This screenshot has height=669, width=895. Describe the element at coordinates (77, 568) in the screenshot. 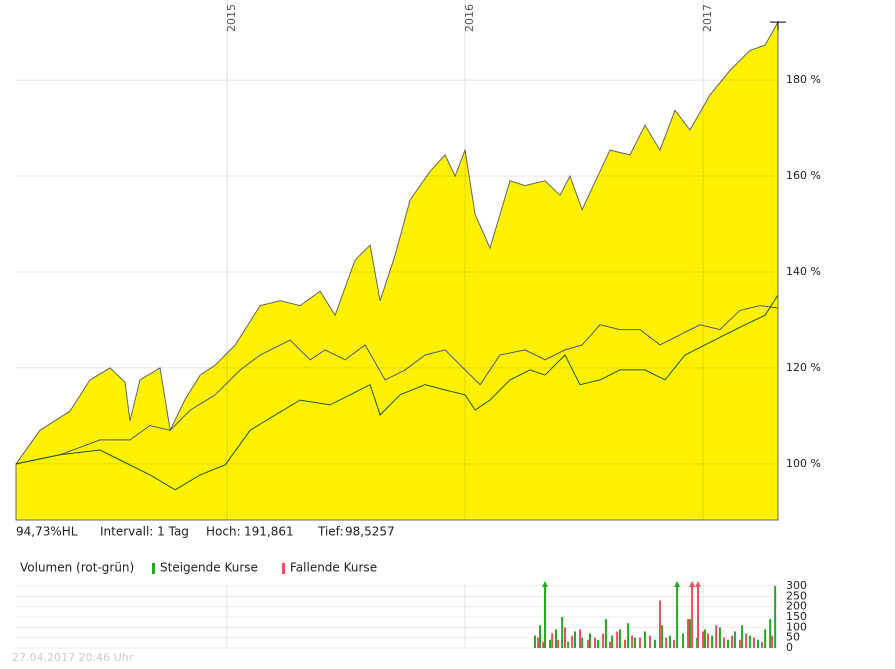

I see `legend-title: Volumen (rot-grün)` at that location.